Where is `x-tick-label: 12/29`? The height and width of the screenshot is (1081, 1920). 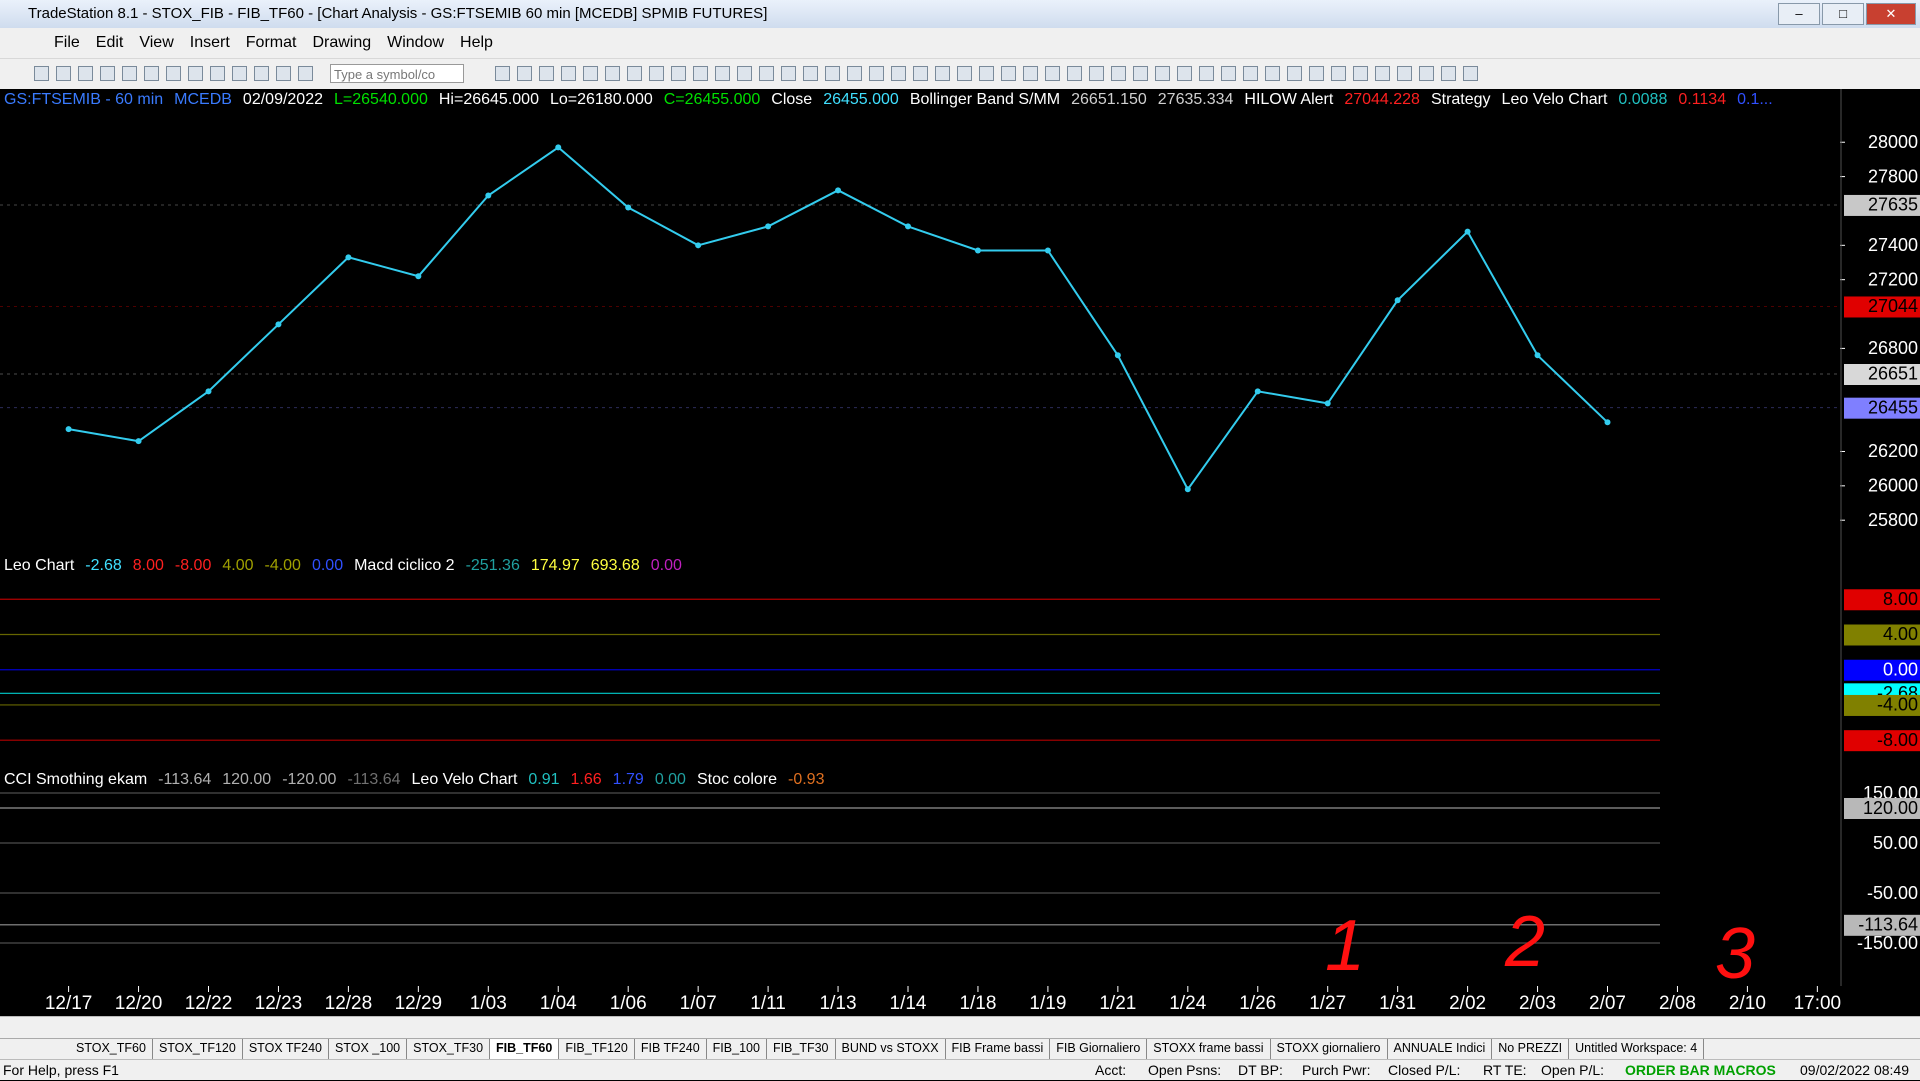 x-tick-label: 12/29 is located at coordinates (419, 1003).